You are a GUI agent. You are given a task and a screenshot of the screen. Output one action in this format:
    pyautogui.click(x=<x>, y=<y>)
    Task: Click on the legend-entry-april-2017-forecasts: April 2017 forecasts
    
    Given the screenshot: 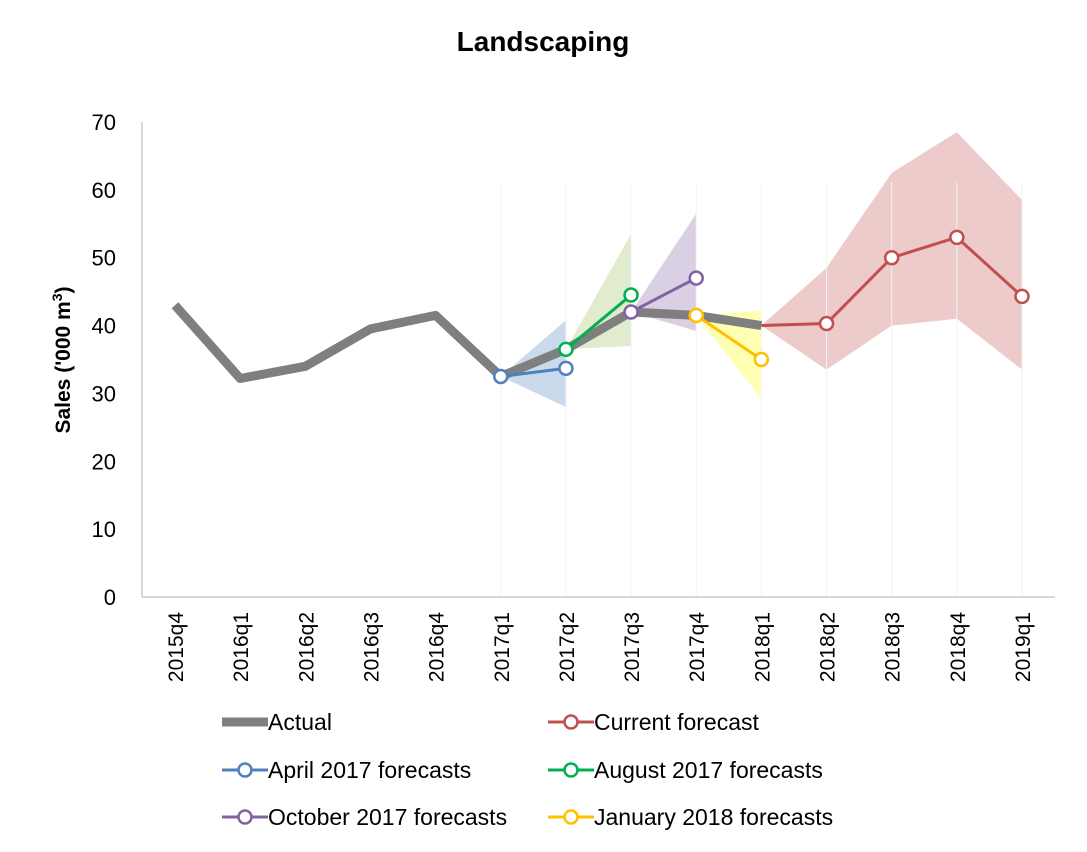 What is the action you would take?
    pyautogui.click(x=346, y=770)
    